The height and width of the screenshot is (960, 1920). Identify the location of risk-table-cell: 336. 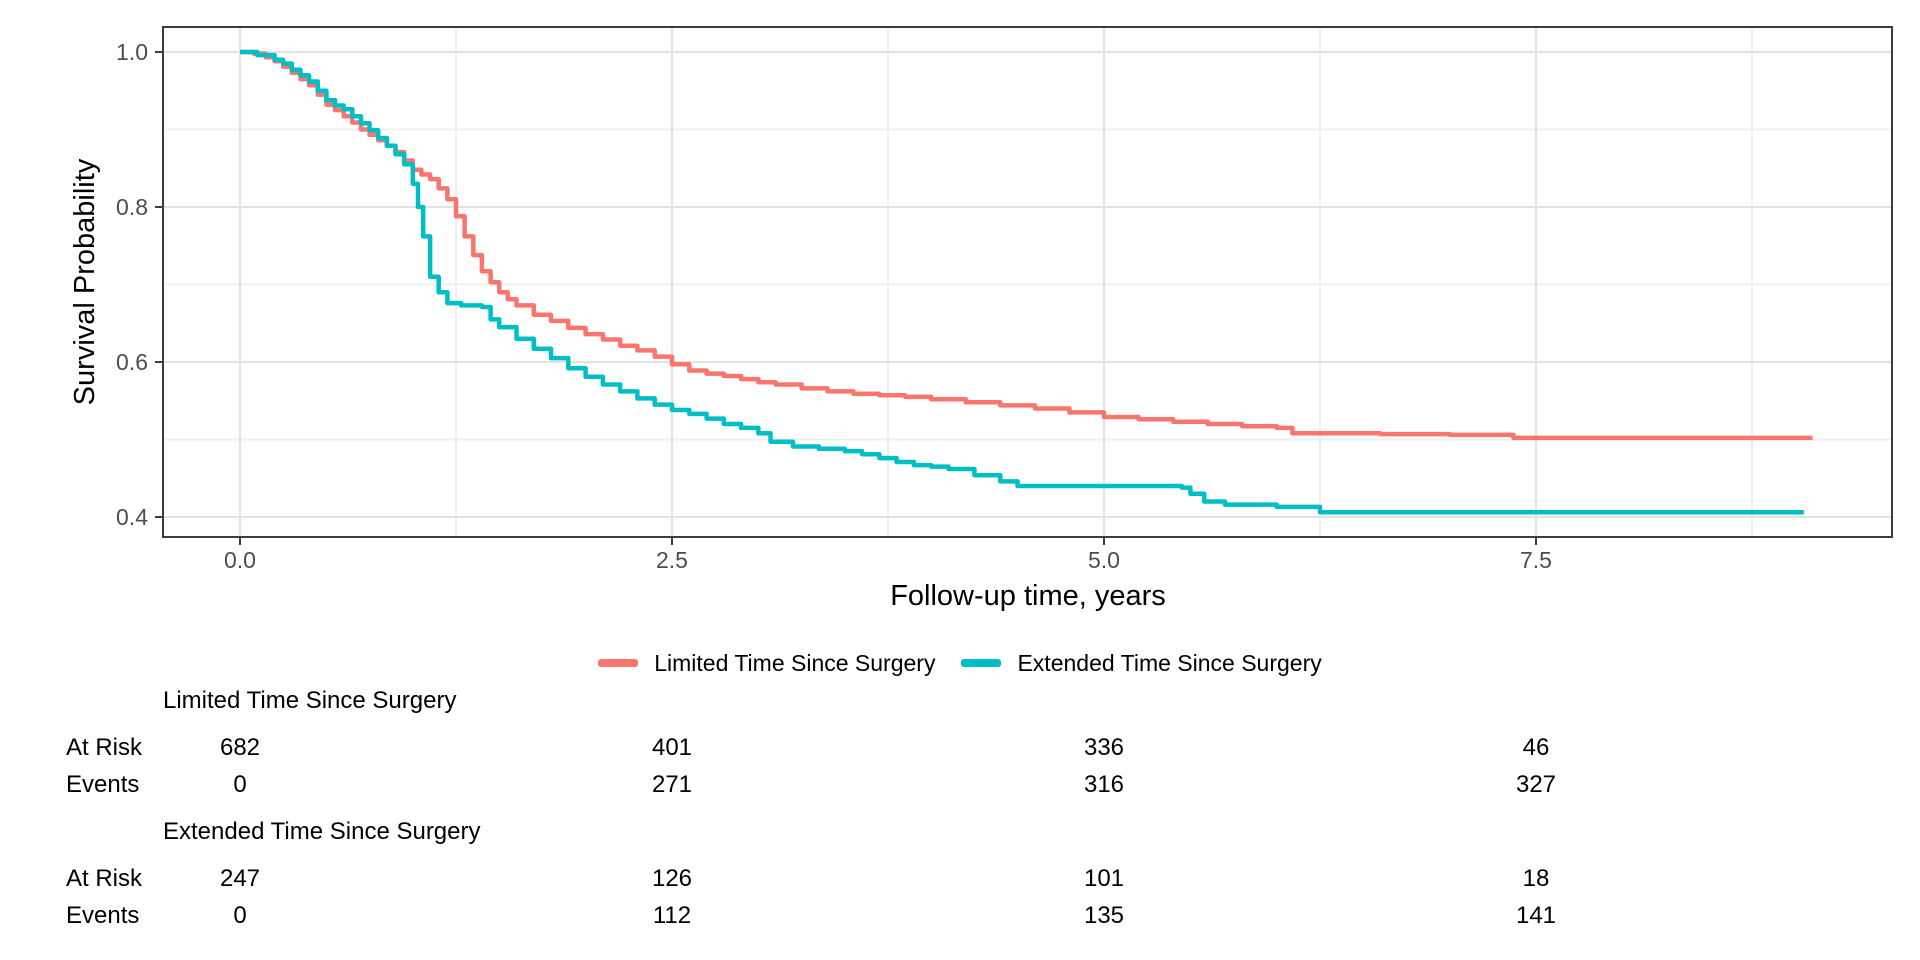
(1104, 747).